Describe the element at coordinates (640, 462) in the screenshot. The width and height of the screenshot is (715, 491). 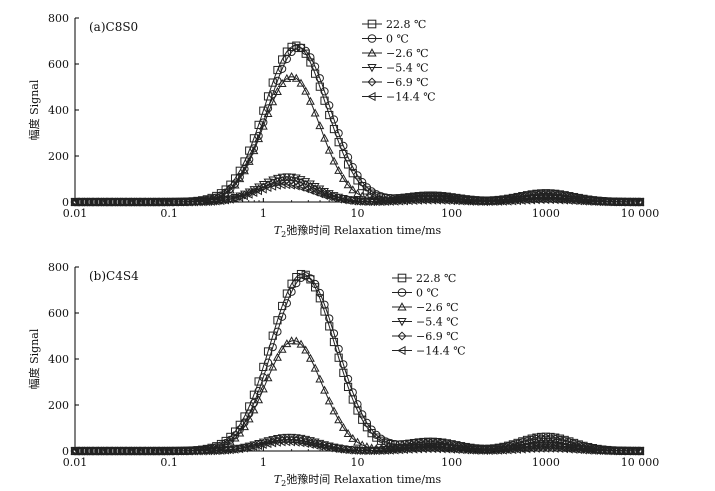
I see `x-tick-label: 10 000` at that location.